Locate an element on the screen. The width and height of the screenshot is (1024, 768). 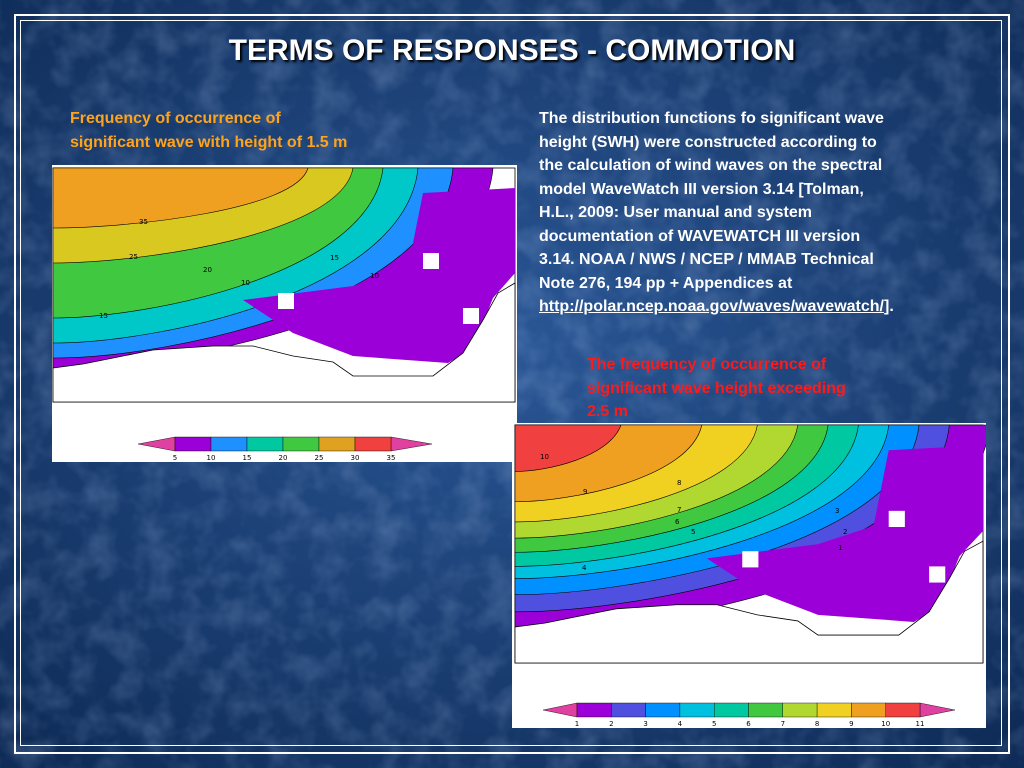
contour-label: 4 is located at coordinates (584, 568).